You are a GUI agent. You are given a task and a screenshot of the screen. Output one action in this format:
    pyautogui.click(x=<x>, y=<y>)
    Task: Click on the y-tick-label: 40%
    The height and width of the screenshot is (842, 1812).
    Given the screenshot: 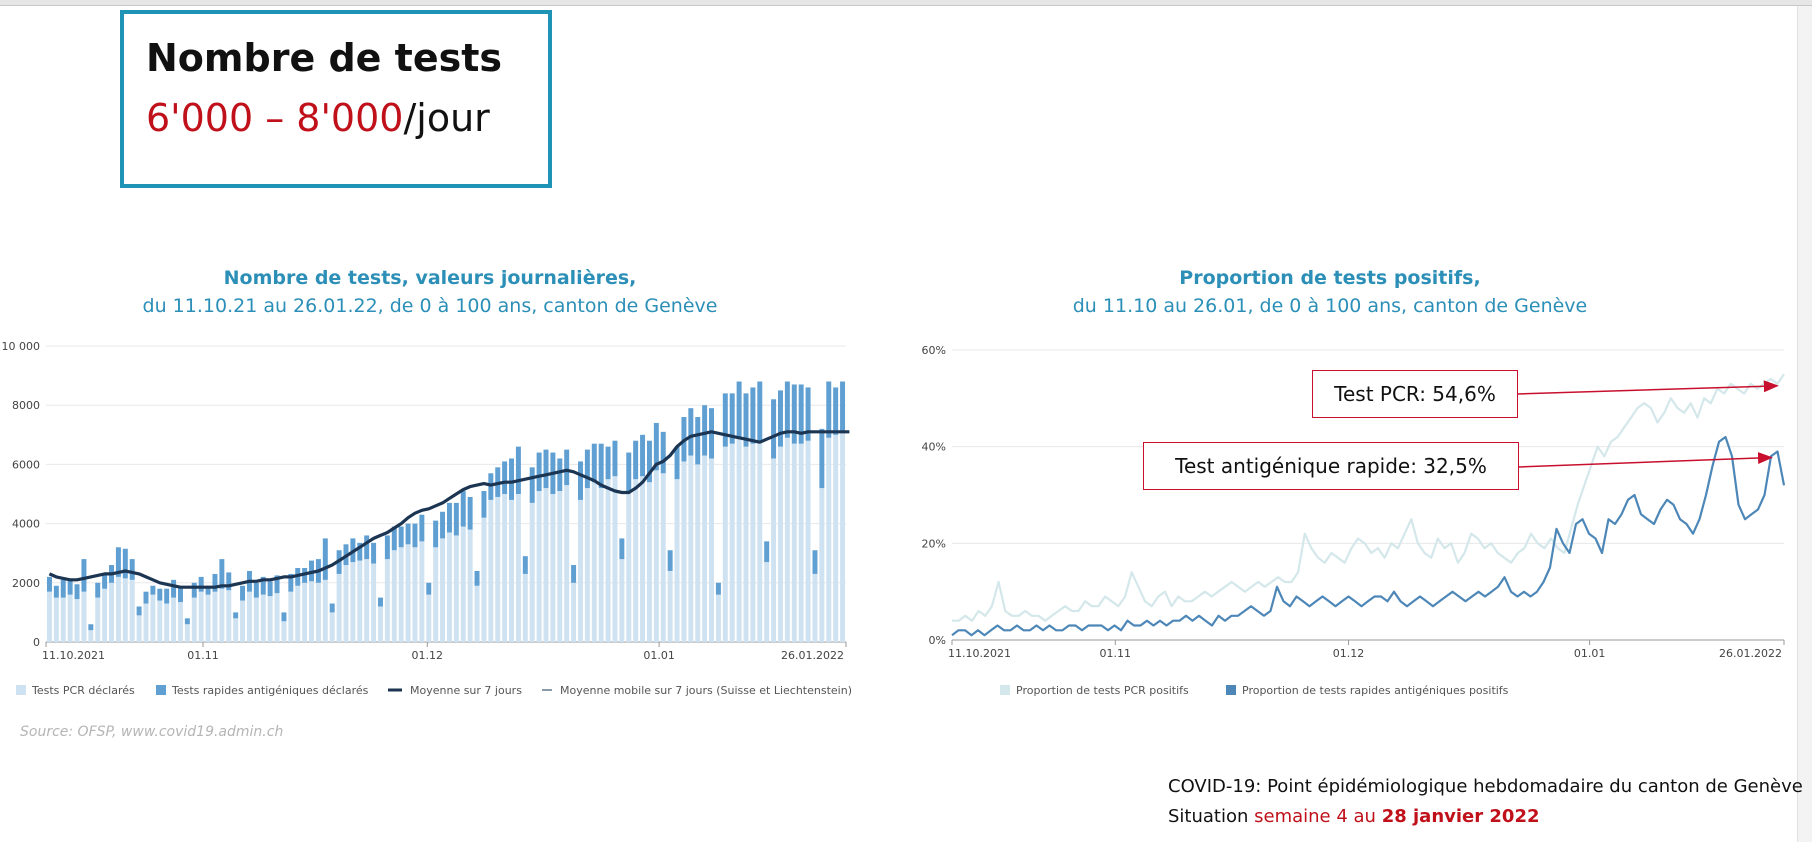 What is the action you would take?
    pyautogui.click(x=934, y=447)
    